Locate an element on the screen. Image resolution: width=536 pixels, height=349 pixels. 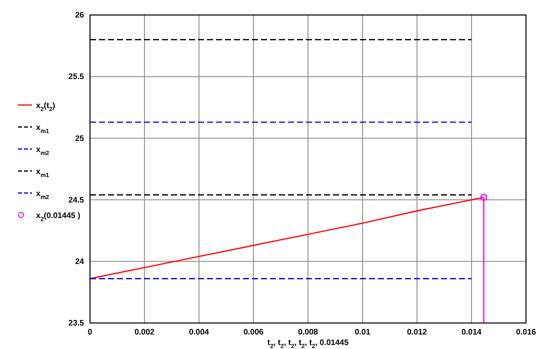
x-tick-label: 0.004 is located at coordinates (199, 332).